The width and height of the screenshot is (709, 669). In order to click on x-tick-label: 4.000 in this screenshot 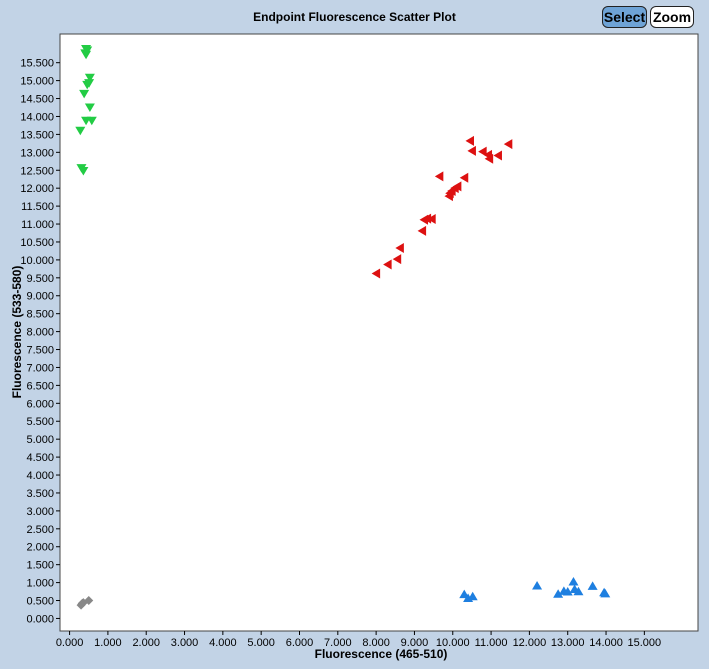, I will do `click(223, 643)`.